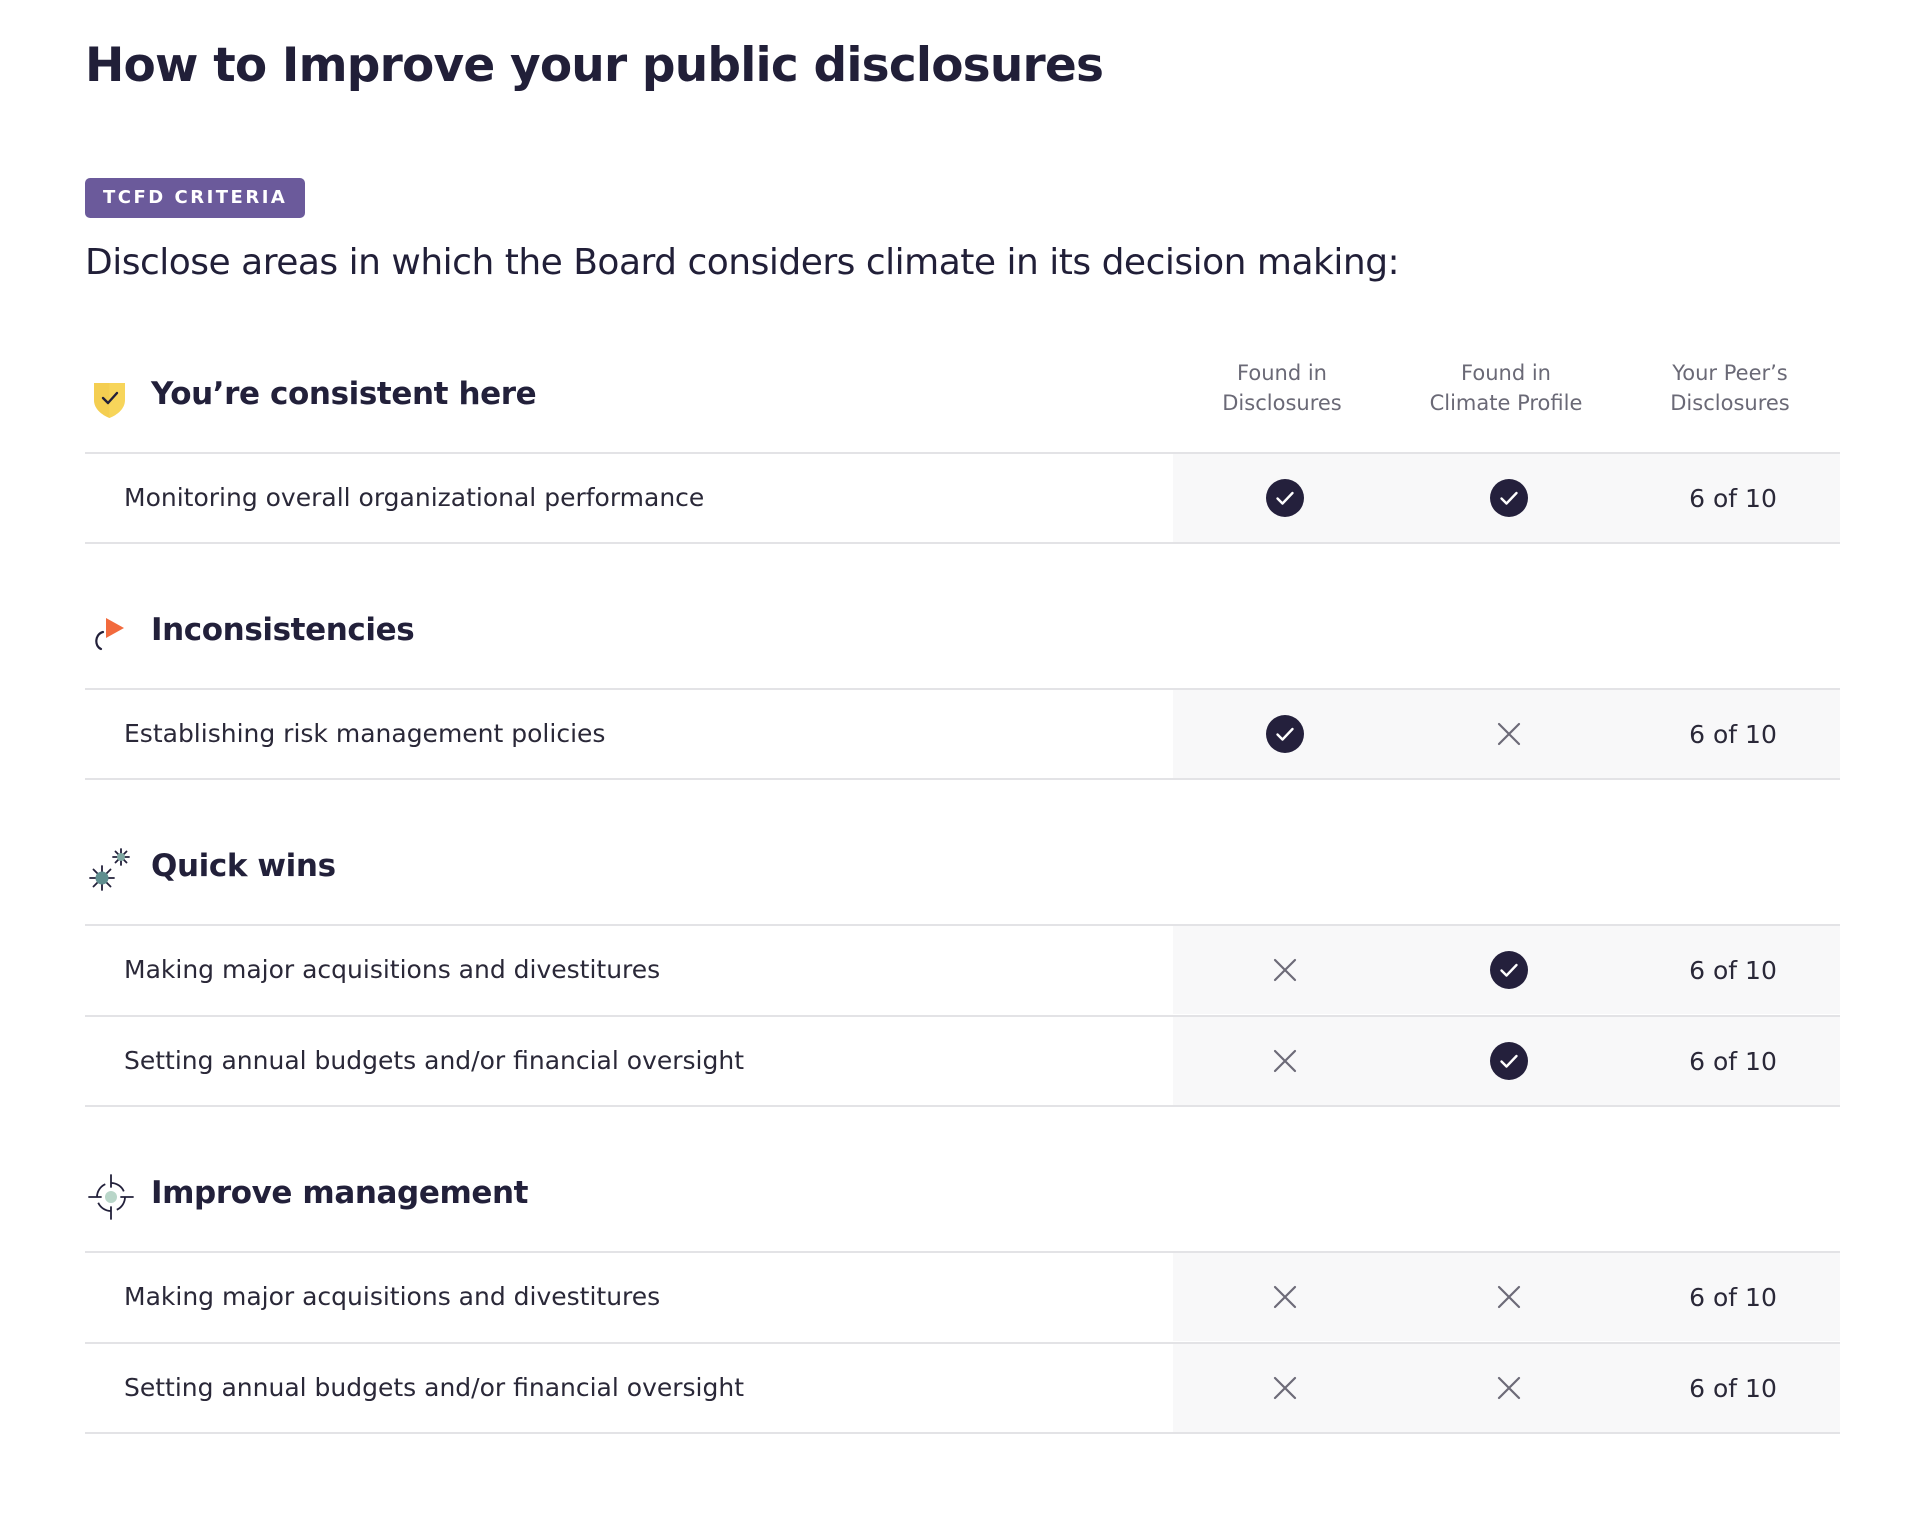 The image size is (1920, 1519). I want to click on section-consistent-header: You’re consistent here, so click(962, 394).